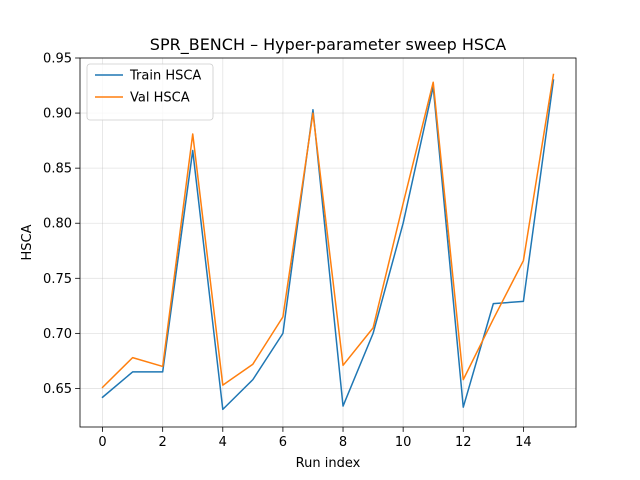 The width and height of the screenshot is (640, 480). What do you see at coordinates (165, 76) in the screenshot?
I see `legend-entry-0: Train HSCA` at bounding box center [165, 76].